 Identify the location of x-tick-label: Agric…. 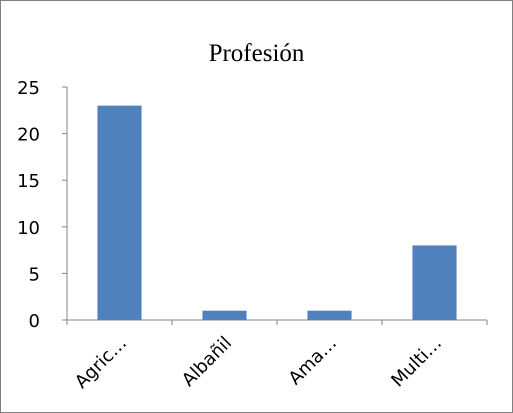
(101, 363).